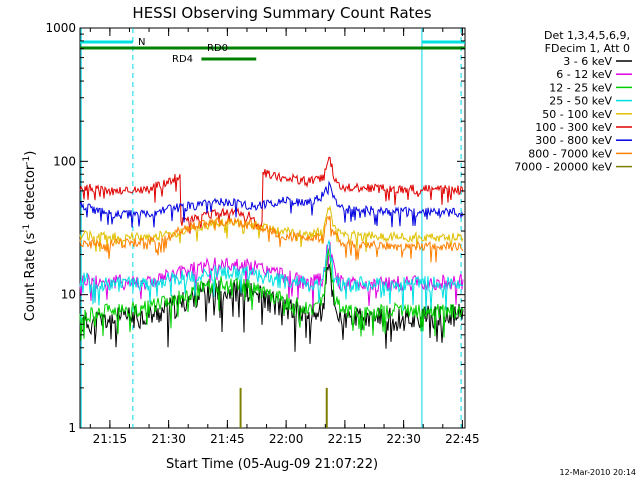 The width and height of the screenshot is (640, 480). What do you see at coordinates (217, 48) in the screenshot?
I see `flag-rd0-label: RD0` at bounding box center [217, 48].